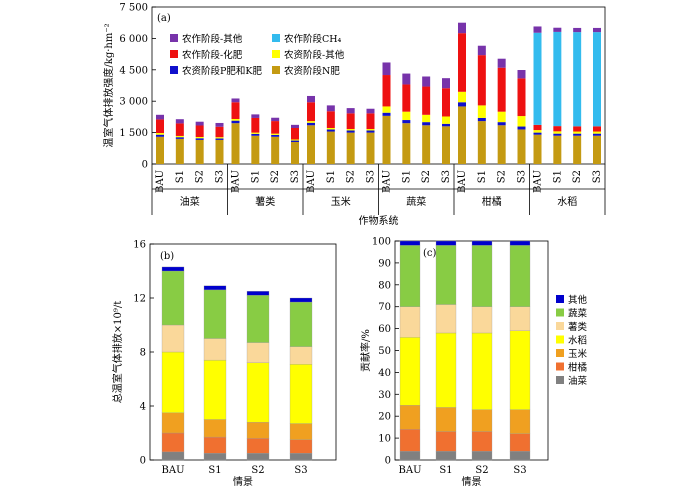 This screenshot has width=700, height=491. What do you see at coordinates (597, 176) in the screenshot?
I see `x-tick-label-a: S3` at bounding box center [597, 176].